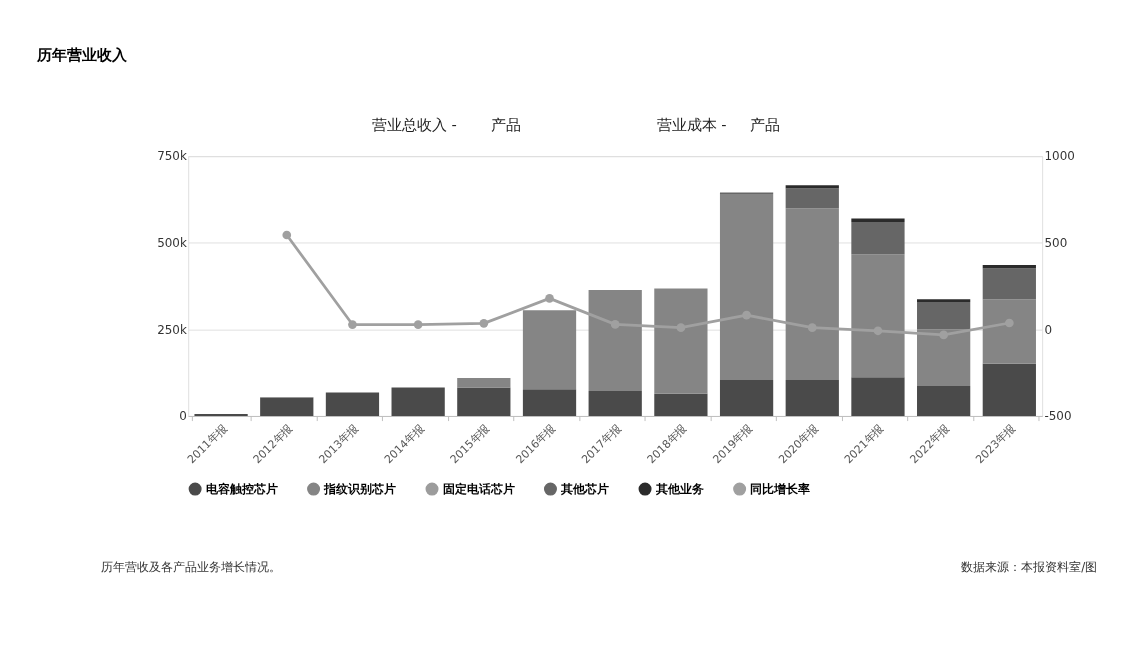 The height and width of the screenshot is (650, 1134). What do you see at coordinates (1029, 567) in the screenshot?
I see `source-note: 数据来源：本报资料室/图` at bounding box center [1029, 567].